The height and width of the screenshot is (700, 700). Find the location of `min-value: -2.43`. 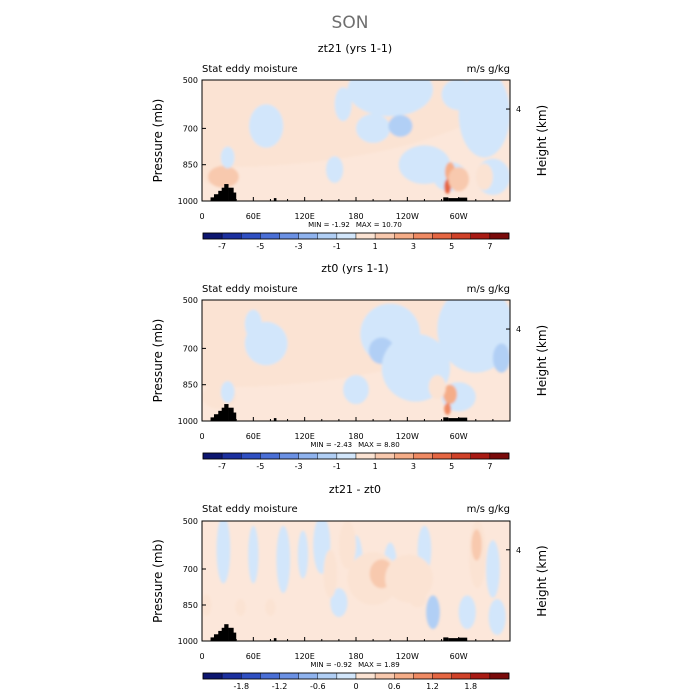

min-value: -2.43 is located at coordinates (343, 445).